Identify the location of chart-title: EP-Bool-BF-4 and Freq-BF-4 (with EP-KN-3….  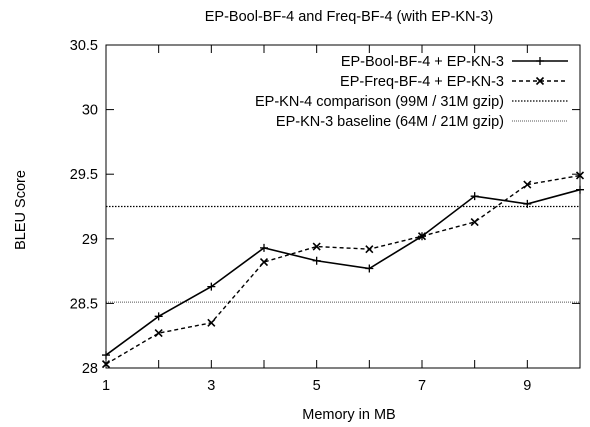
(349, 17).